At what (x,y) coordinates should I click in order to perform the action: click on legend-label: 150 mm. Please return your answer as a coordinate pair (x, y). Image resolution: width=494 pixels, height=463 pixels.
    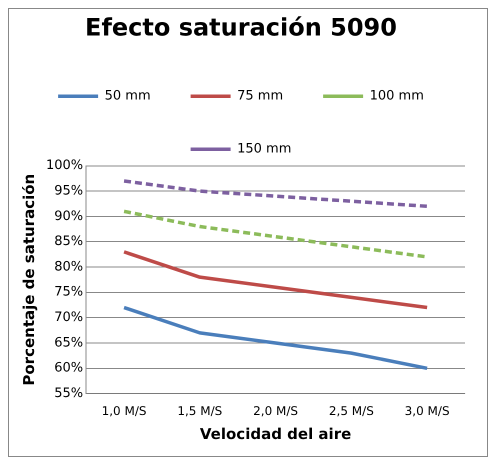
    Looking at the image, I should click on (264, 149).